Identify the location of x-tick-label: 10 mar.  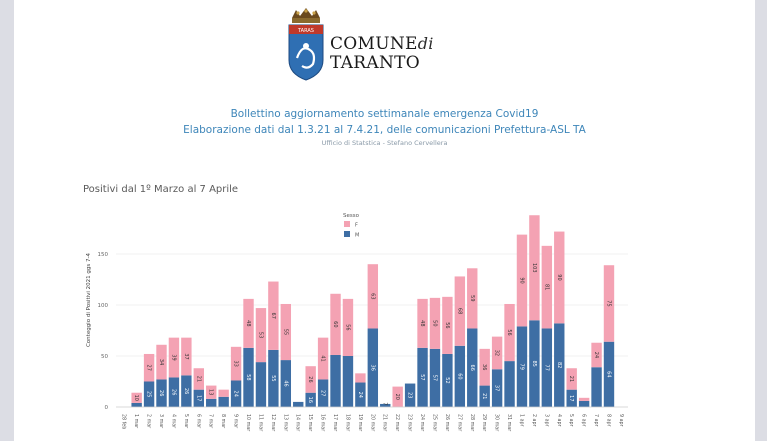
(248, 422).